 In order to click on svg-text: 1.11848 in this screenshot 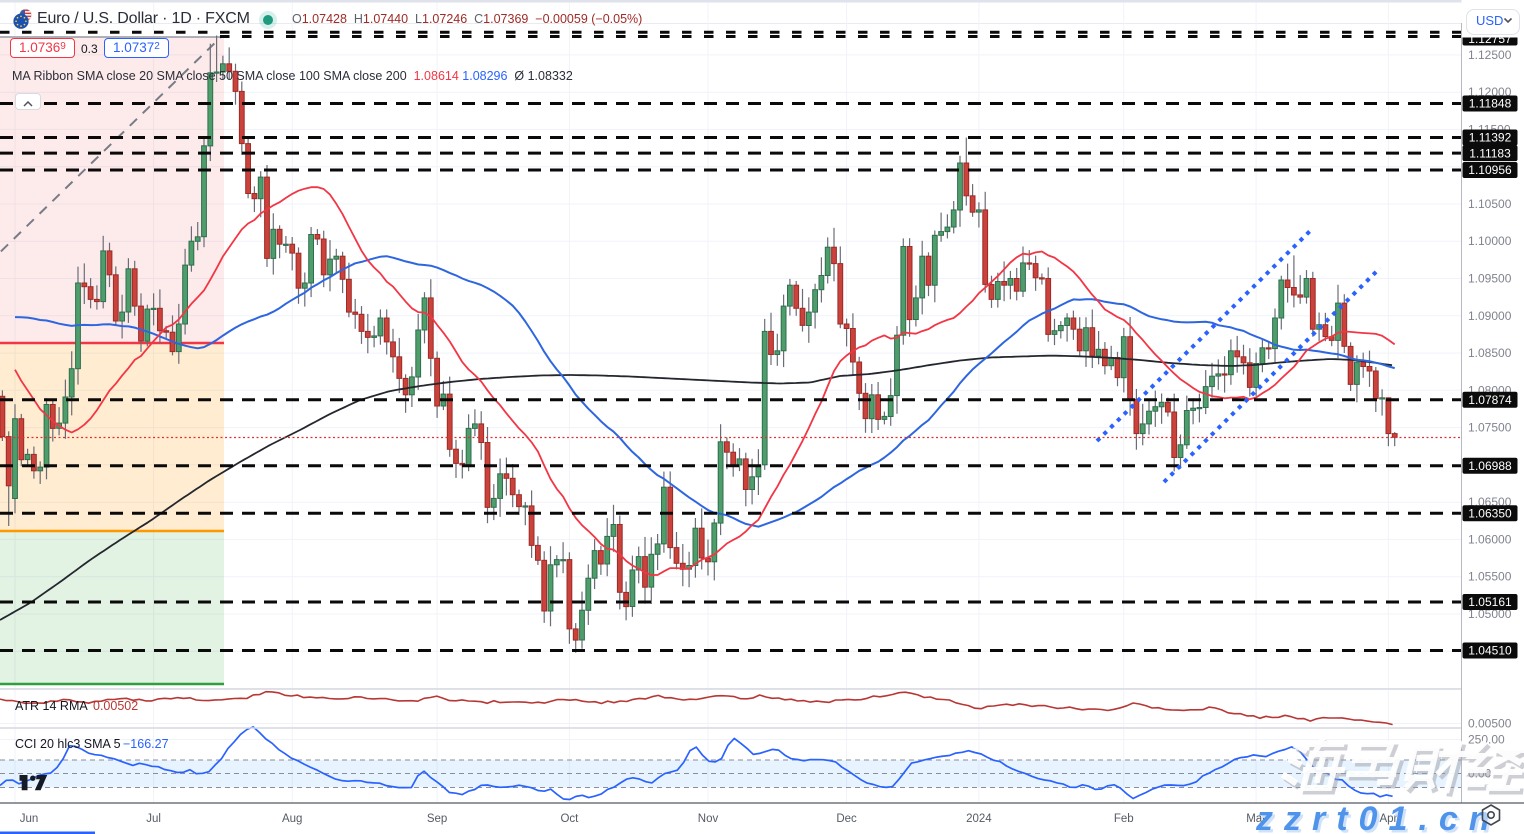, I will do `click(1490, 104)`.